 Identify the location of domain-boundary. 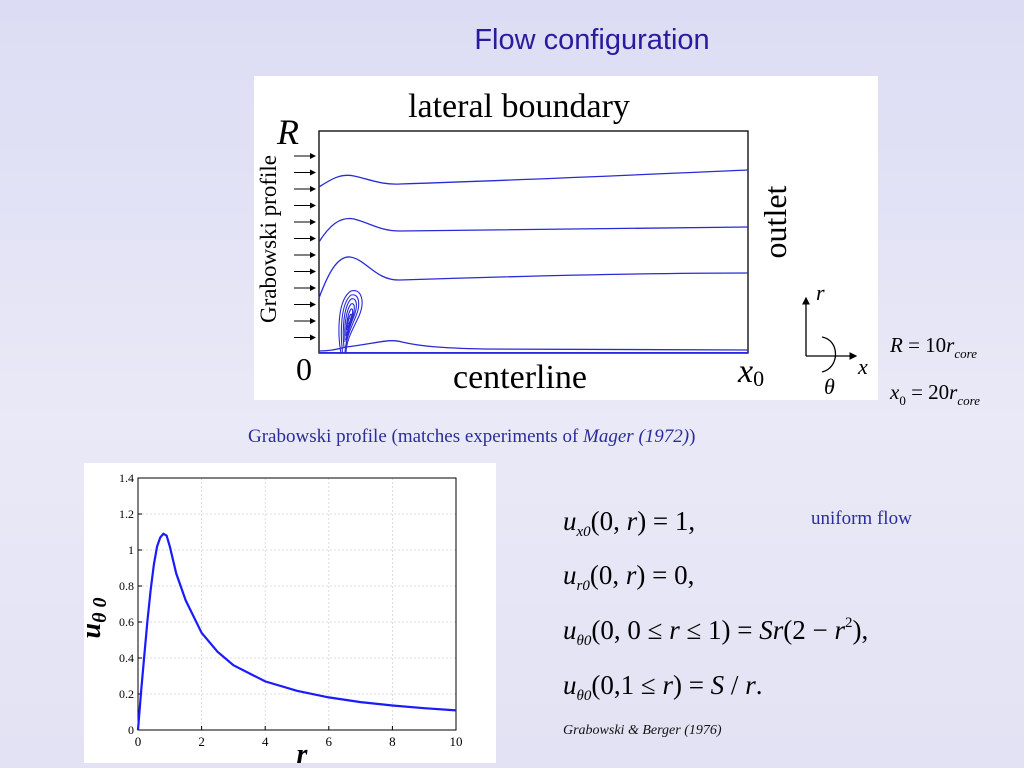
(533, 242).